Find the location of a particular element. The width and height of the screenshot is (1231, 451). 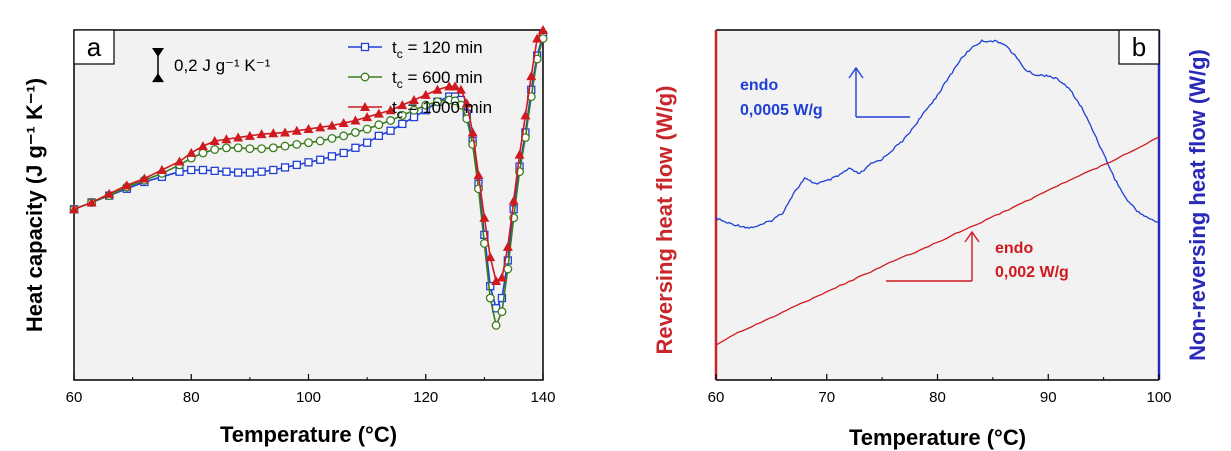

x-tick-label-a-4: 140 is located at coordinates (542, 397).